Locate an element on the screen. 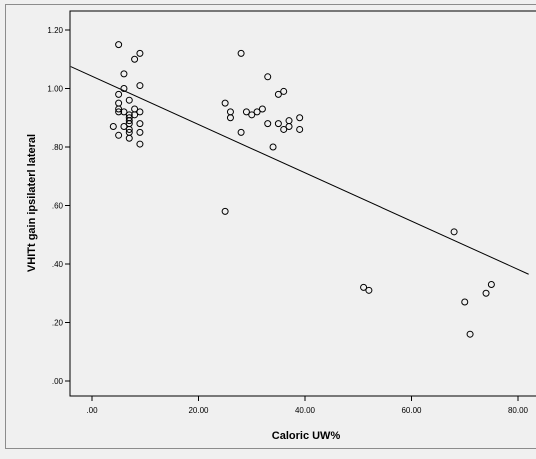 The height and width of the screenshot is (459, 536). y-tick-label: .20 is located at coordinates (58, 323).